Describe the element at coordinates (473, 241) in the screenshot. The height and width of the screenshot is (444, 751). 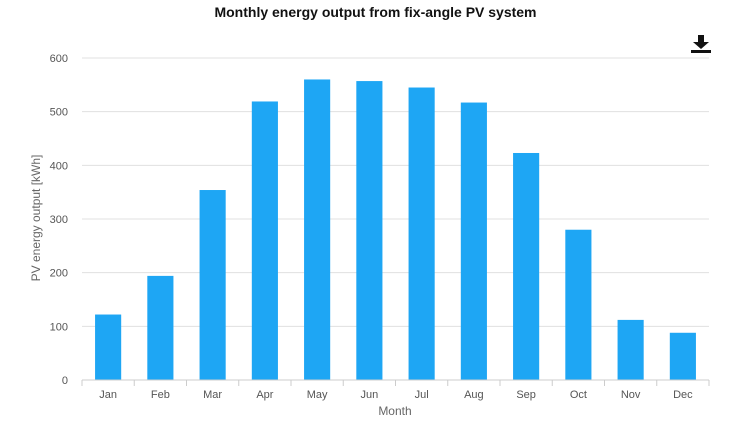
I see `bar-aug` at that location.